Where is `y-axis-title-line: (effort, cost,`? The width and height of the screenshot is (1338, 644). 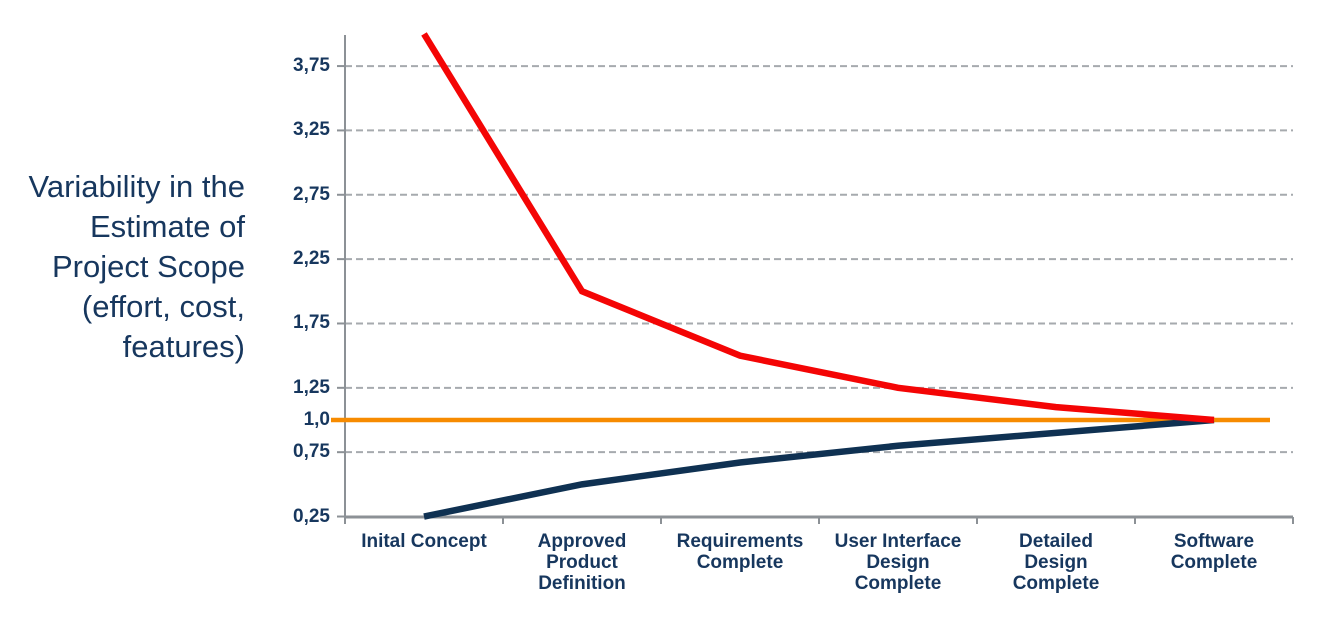 y-axis-title-line: (effort, cost, is located at coordinates (163, 306).